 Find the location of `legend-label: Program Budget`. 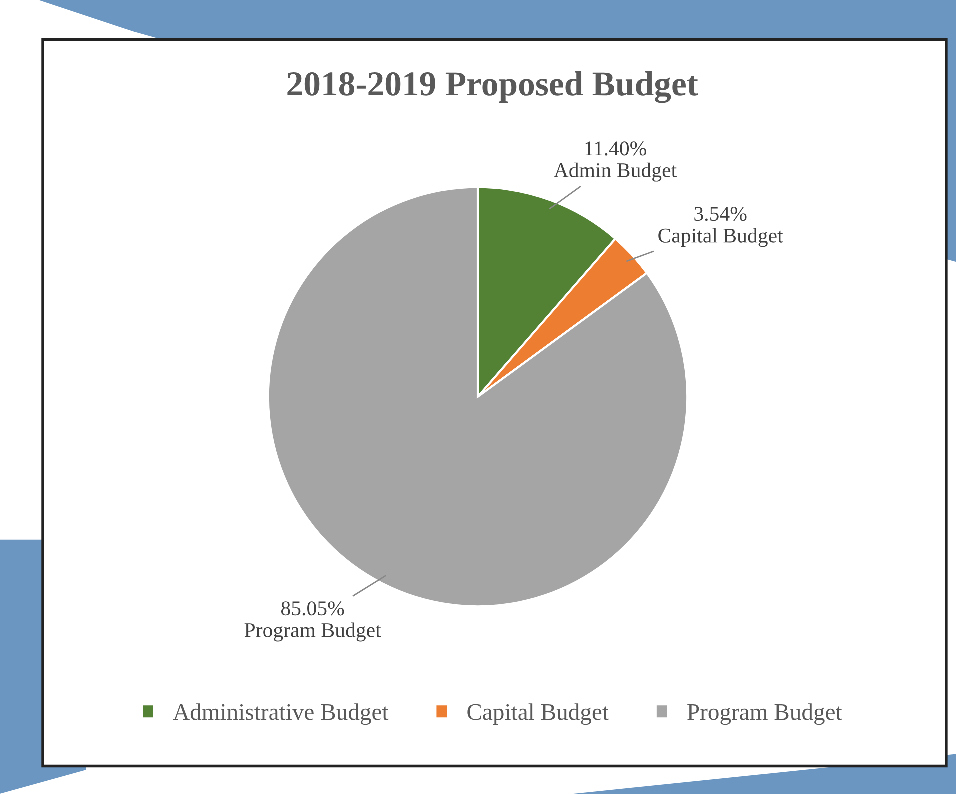

legend-label: Program Budget is located at coordinates (765, 715).